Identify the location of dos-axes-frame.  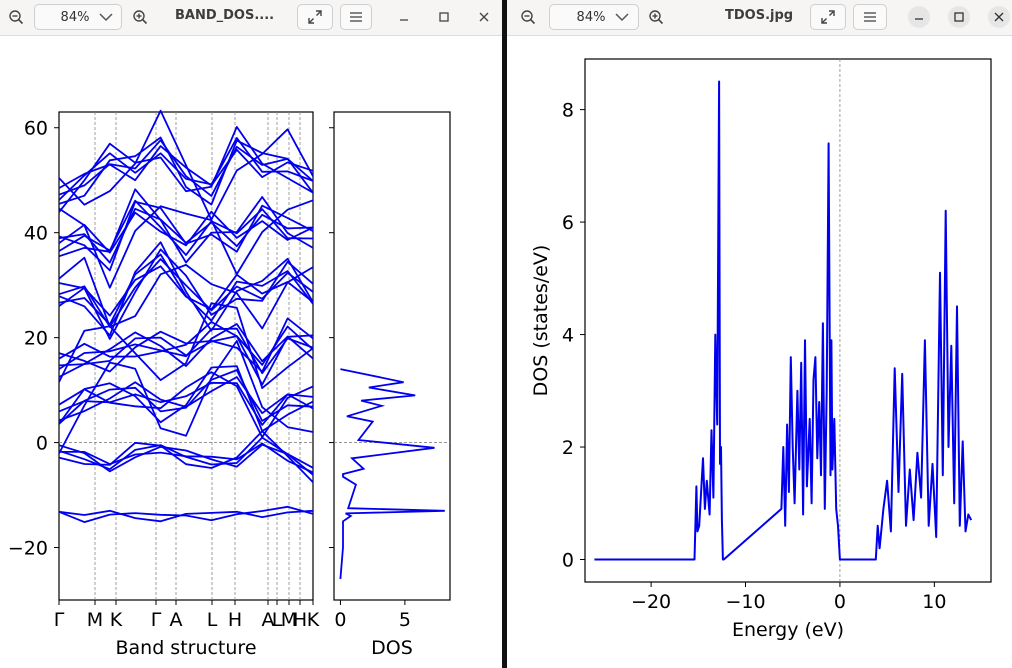
(392, 356).